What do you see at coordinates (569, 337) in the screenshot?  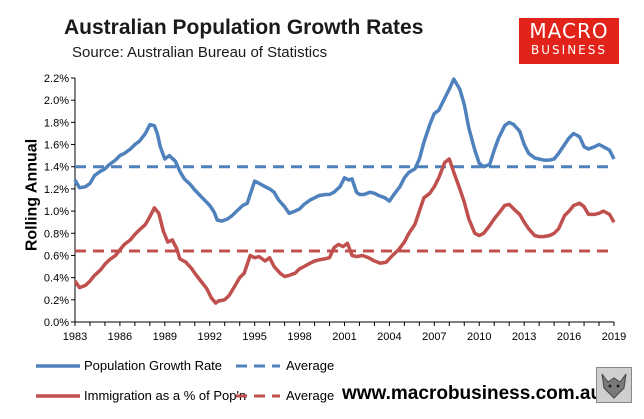 I see `x-tick-label: 2016` at bounding box center [569, 337].